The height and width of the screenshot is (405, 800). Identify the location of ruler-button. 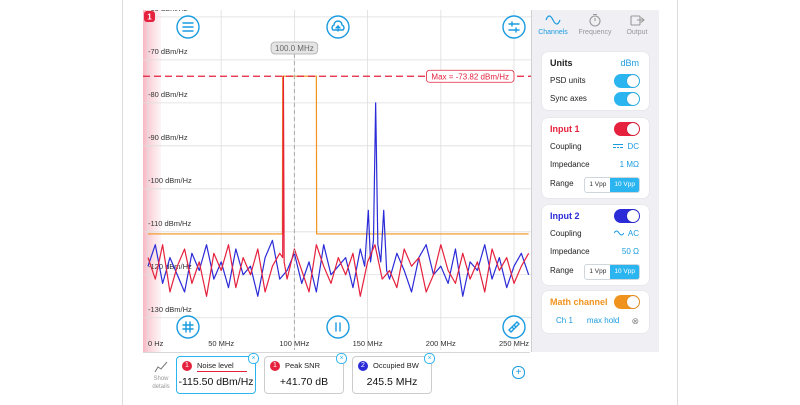
(514, 327).